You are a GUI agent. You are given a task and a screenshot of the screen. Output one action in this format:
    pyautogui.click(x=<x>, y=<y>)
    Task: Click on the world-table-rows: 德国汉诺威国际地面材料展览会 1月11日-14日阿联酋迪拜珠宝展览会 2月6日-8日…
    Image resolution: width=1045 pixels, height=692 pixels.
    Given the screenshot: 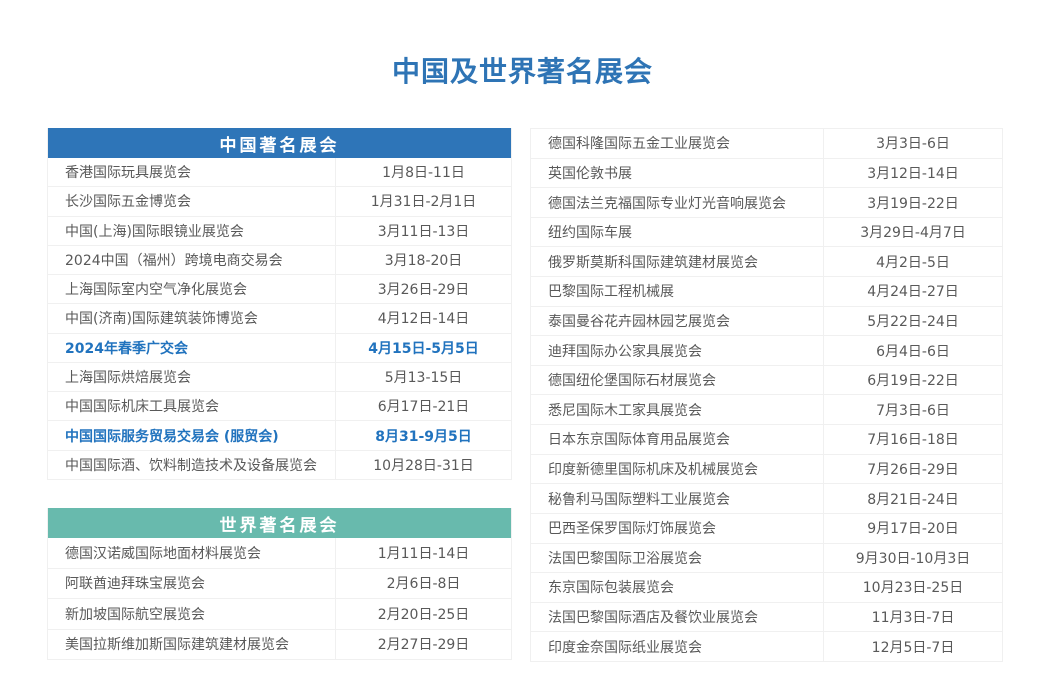 What is the action you would take?
    pyautogui.click(x=279, y=599)
    